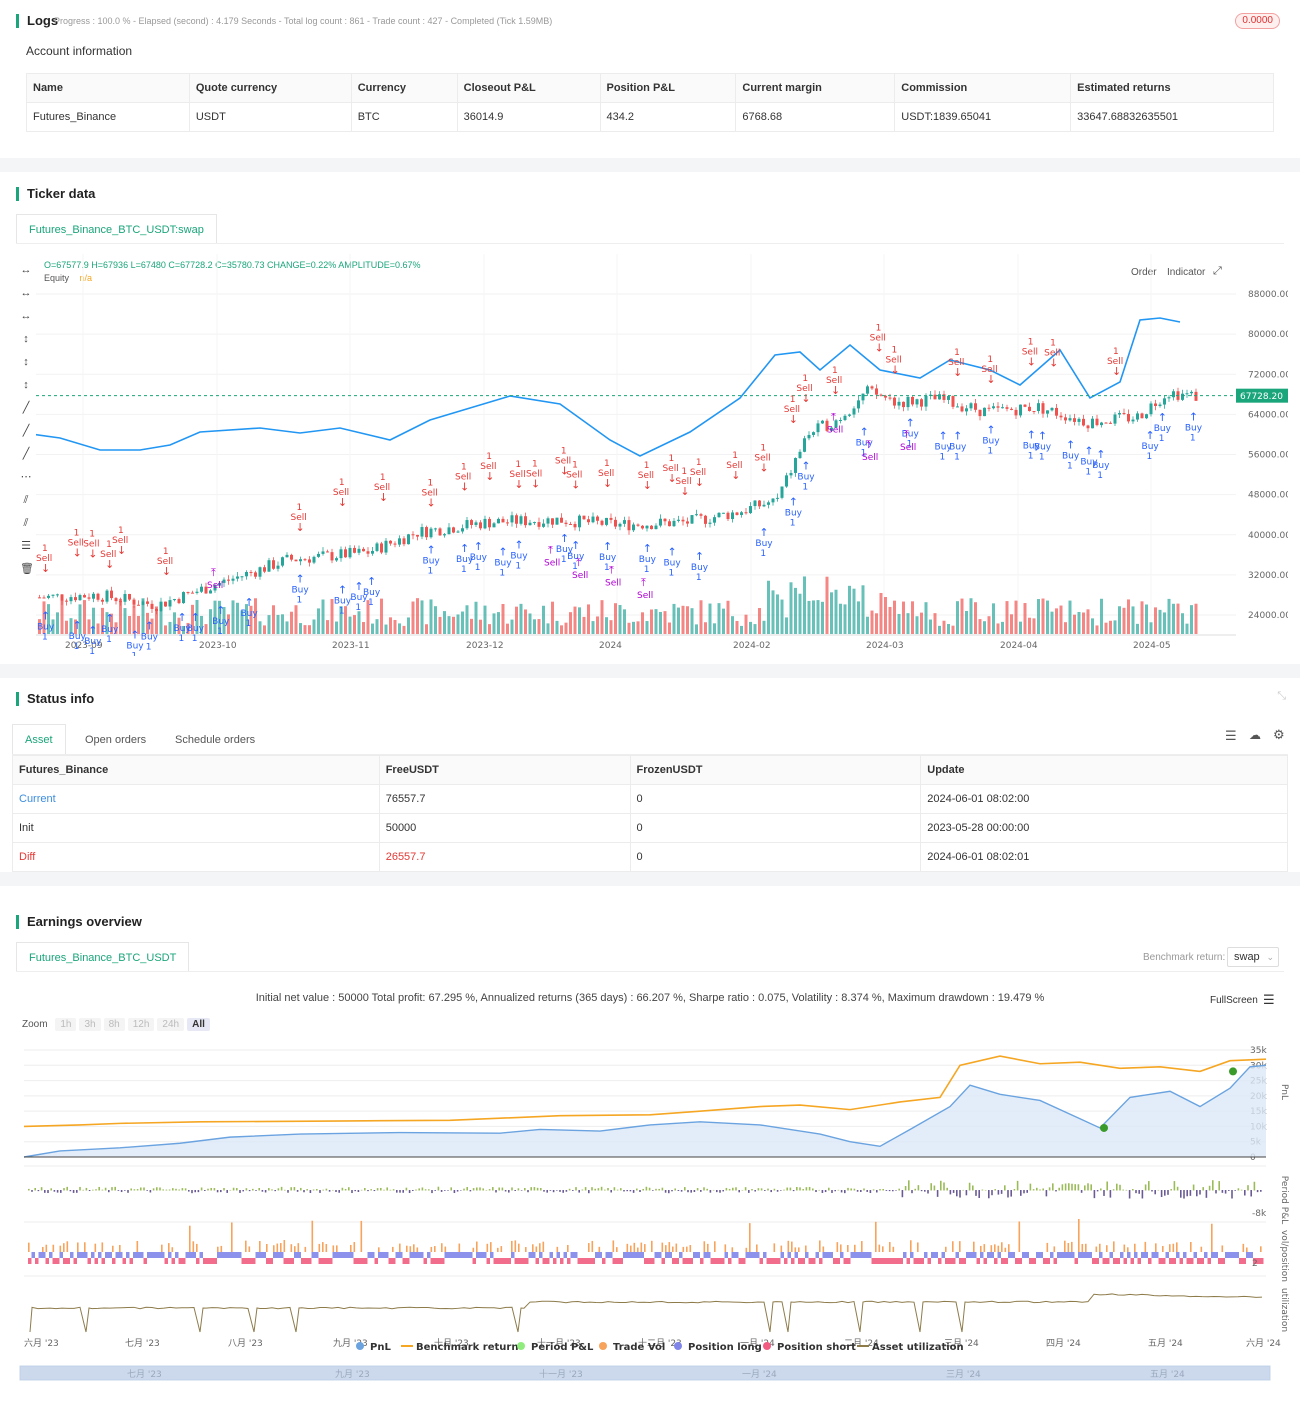  Describe the element at coordinates (1268, 576) in the screenshot. I see `y-tick-label: 32000.00` at that location.